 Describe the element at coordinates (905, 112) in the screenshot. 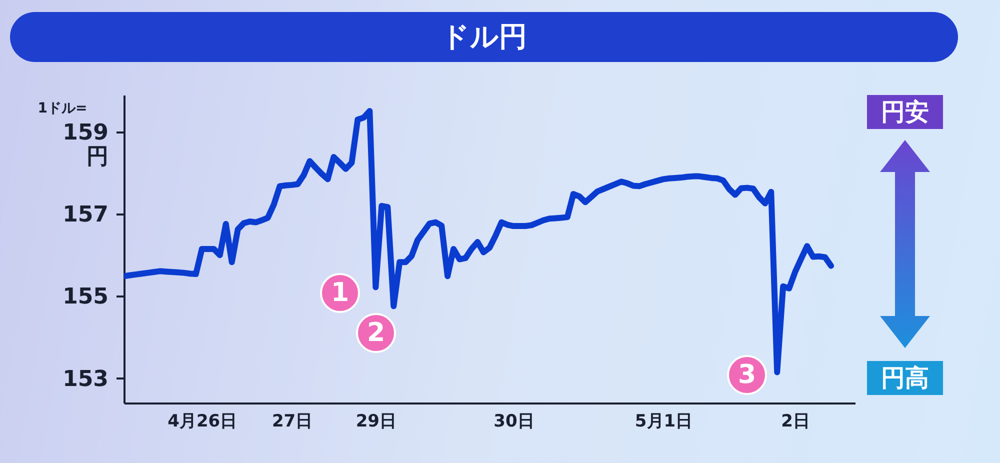

I see `text: 円安` at that location.